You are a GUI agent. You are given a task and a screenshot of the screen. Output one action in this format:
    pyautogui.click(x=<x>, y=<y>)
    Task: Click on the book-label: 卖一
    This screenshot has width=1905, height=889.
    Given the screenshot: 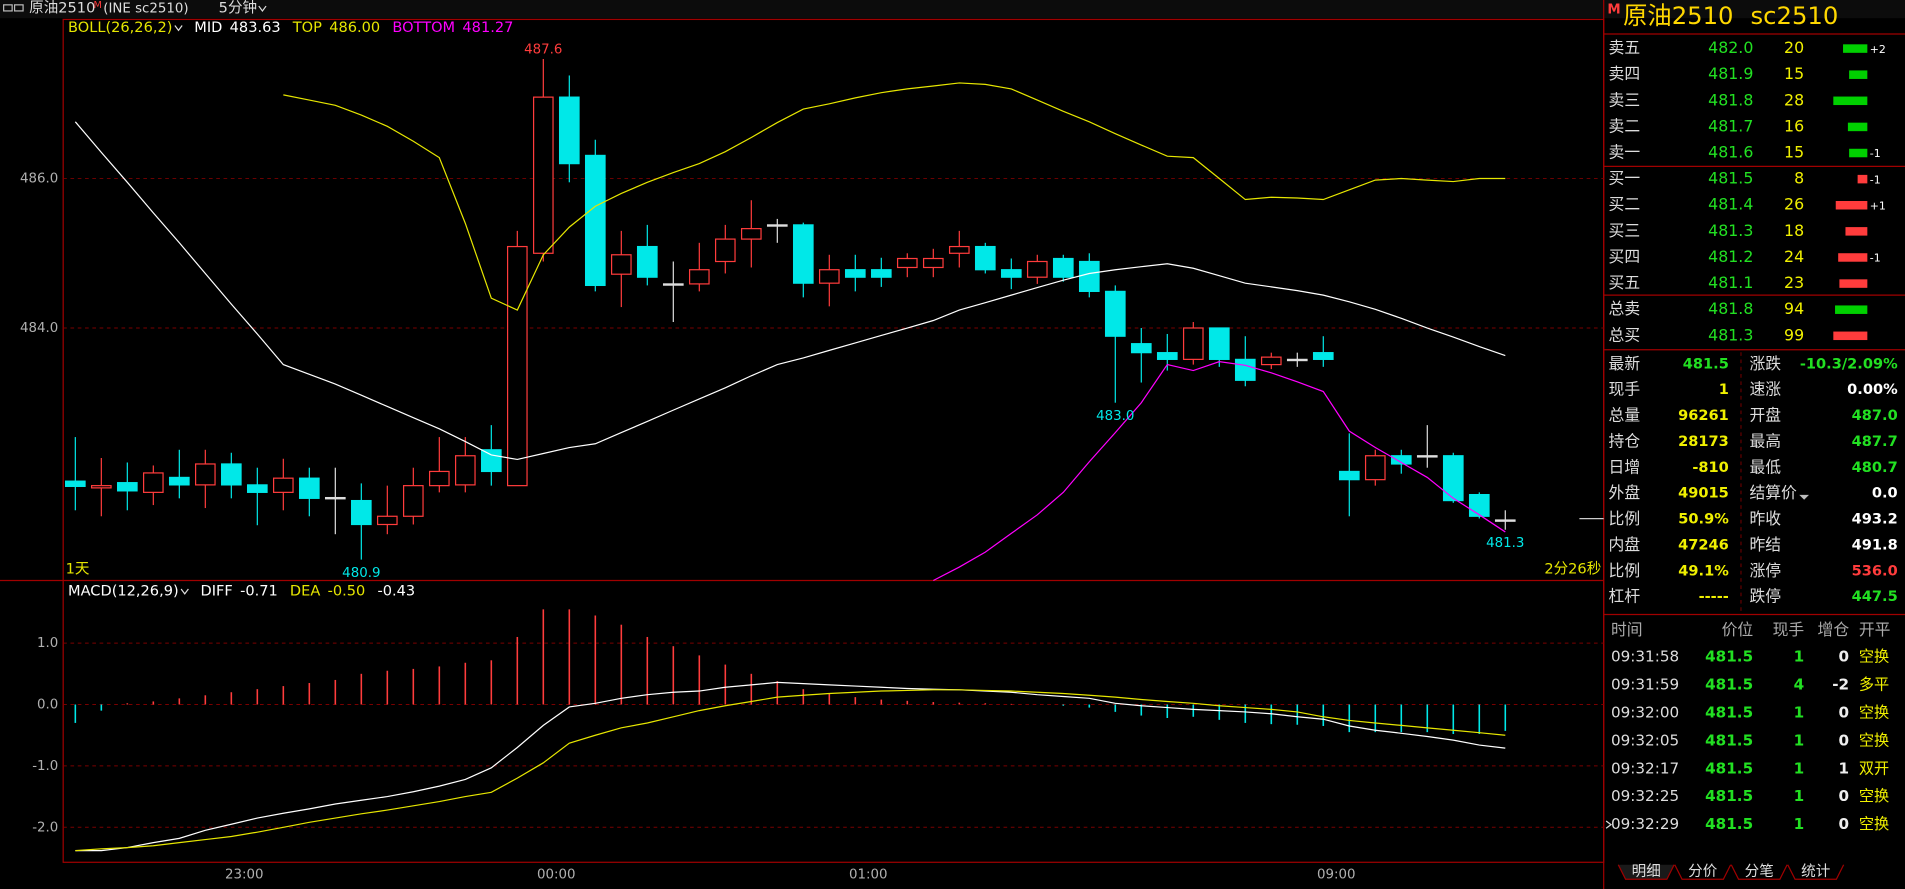 What is the action you would take?
    pyautogui.click(x=1625, y=152)
    